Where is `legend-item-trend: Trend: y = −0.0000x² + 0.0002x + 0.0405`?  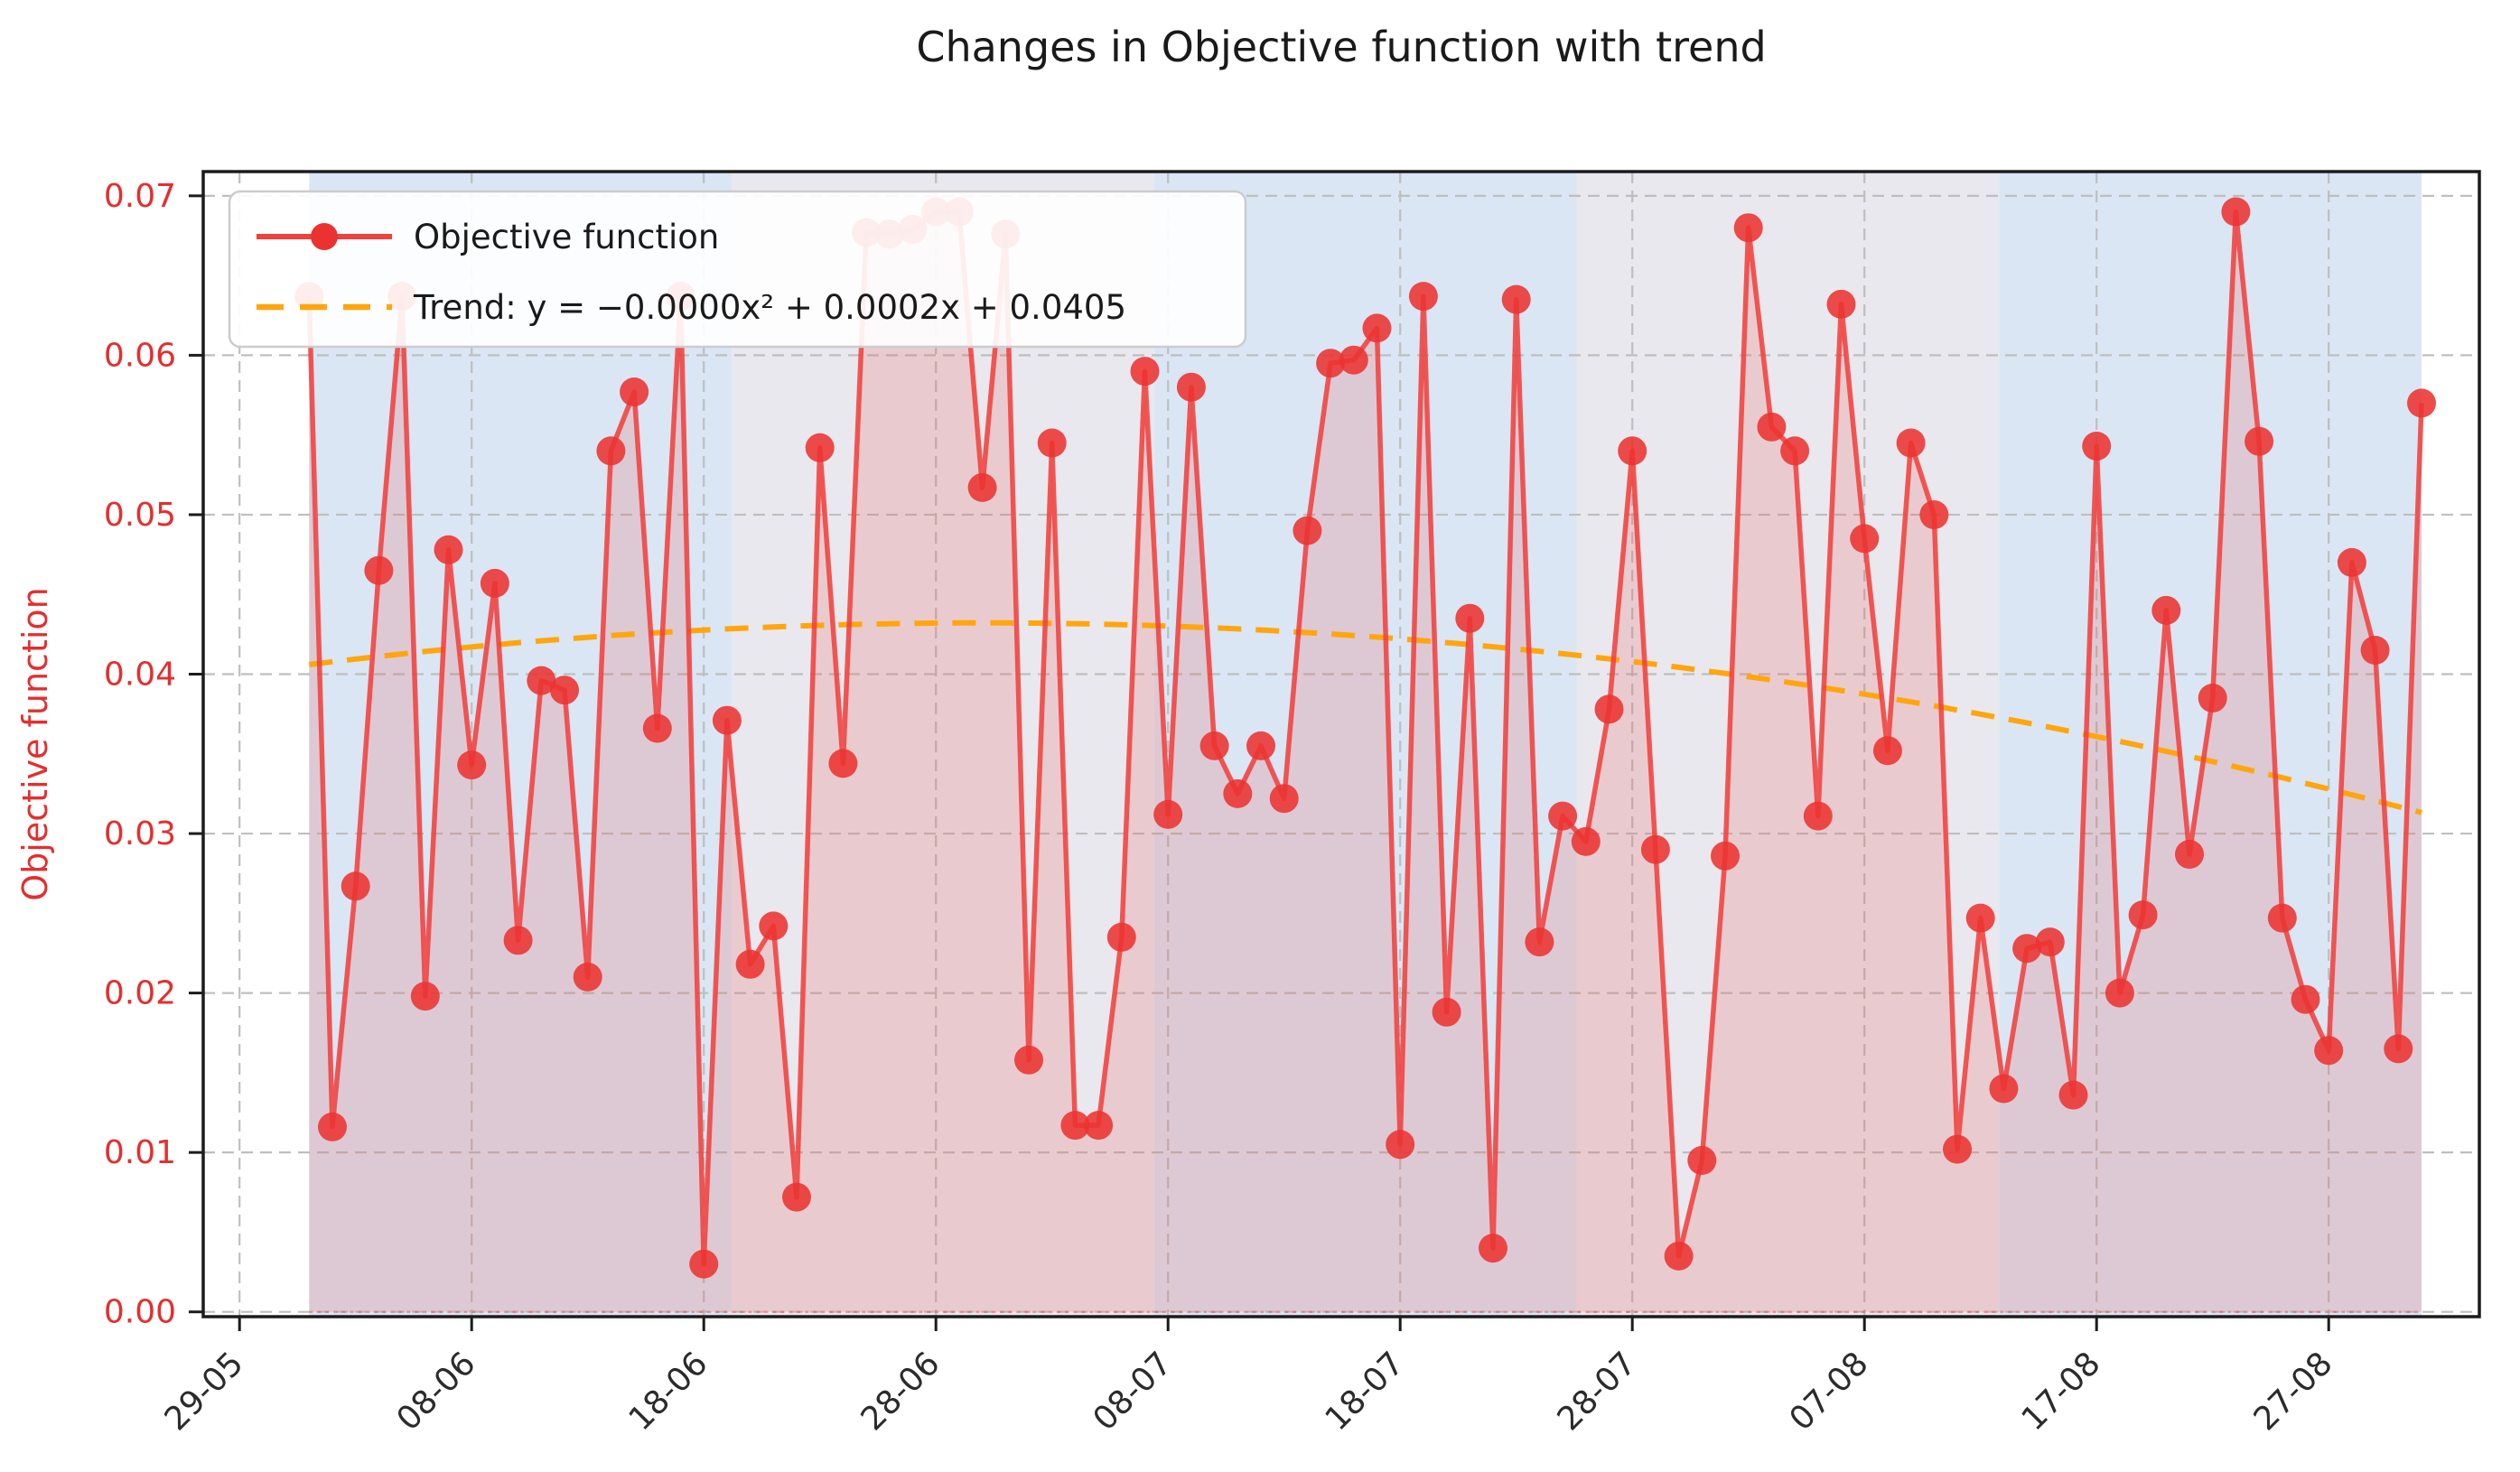 legend-item-trend: Trend: y = −0.0000x² + 0.0002x + 0.0405 is located at coordinates (691, 307).